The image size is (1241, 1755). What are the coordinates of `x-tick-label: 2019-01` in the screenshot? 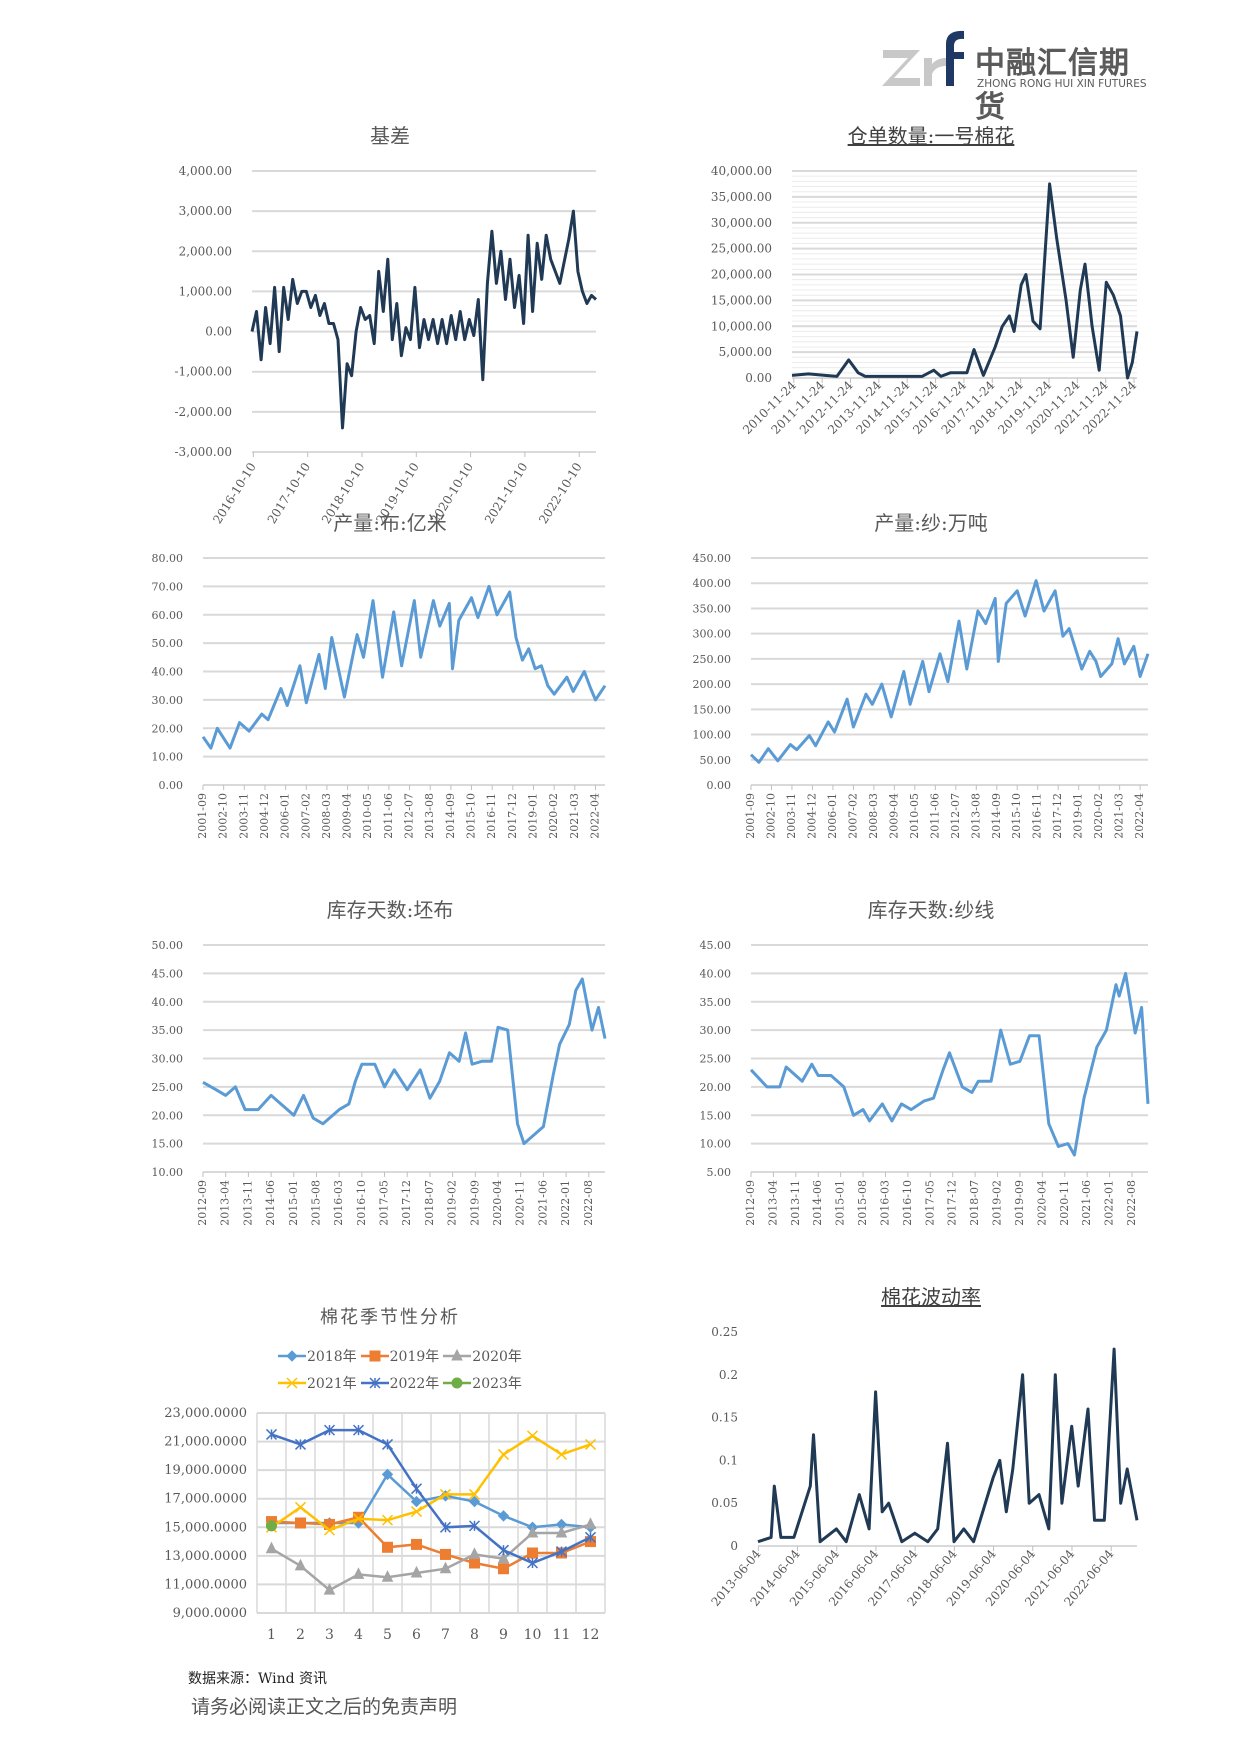 It's located at (532, 816).